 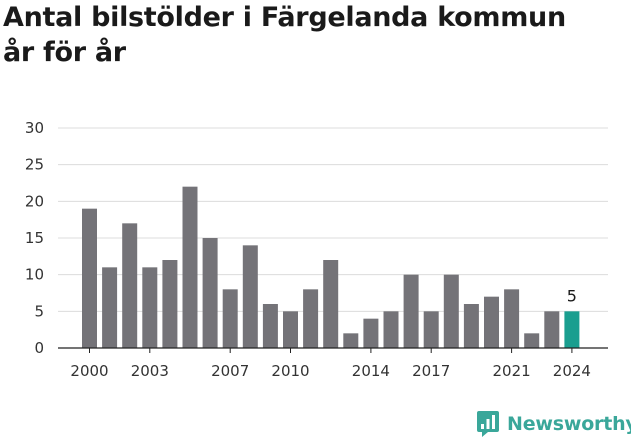 I want to click on y-tick-label-5: 5, so click(x=39, y=311).